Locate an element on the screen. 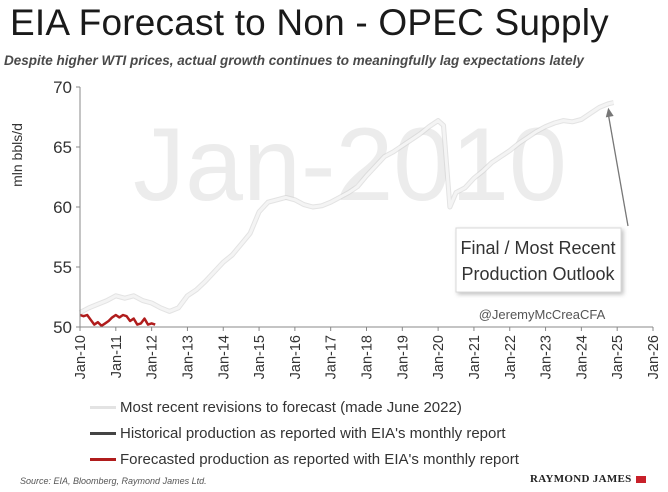  flag-icon is located at coordinates (640, 479).